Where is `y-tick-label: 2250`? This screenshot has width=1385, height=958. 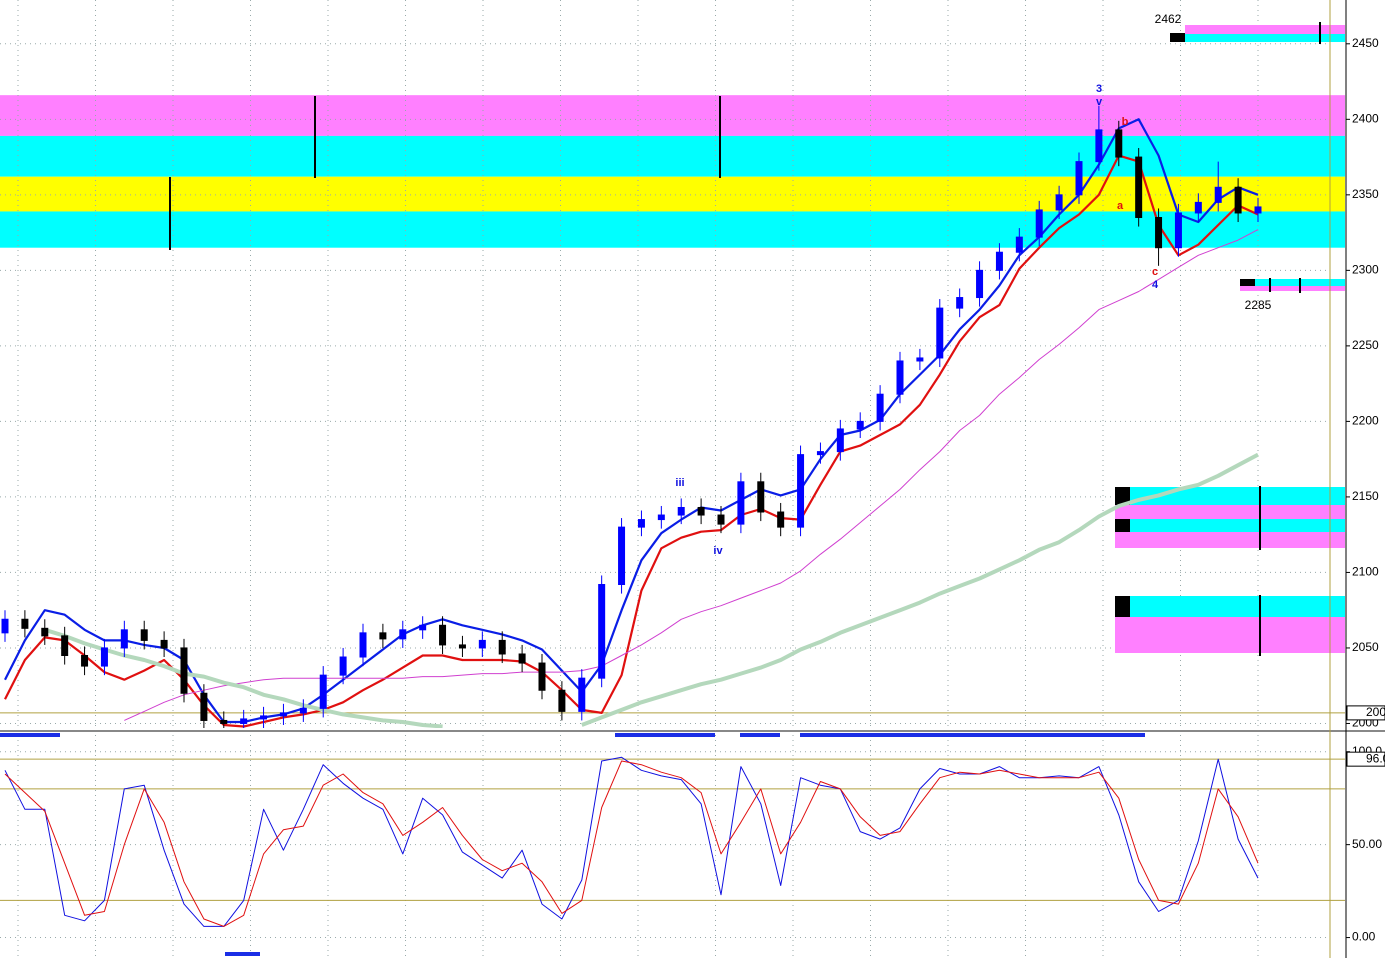
y-tick-label: 2250 is located at coordinates (1365, 345).